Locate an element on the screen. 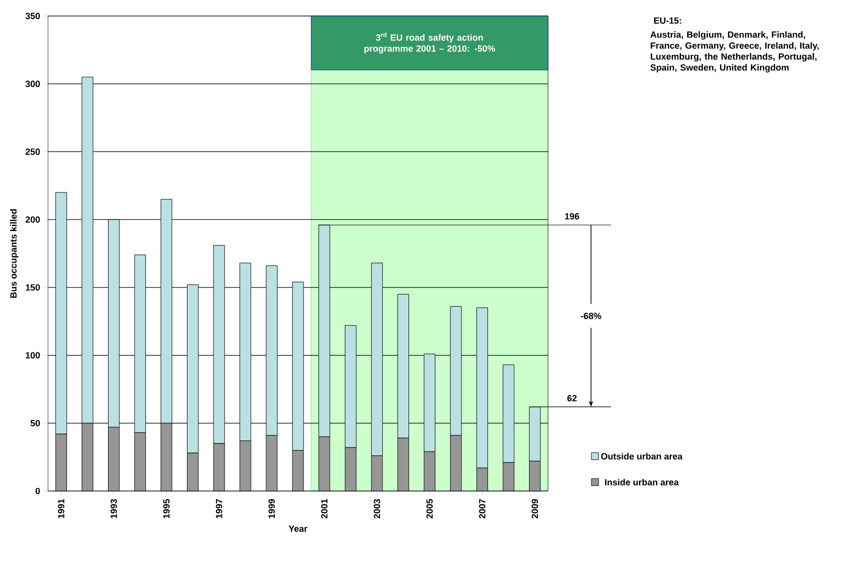  text: -68% is located at coordinates (591, 316).